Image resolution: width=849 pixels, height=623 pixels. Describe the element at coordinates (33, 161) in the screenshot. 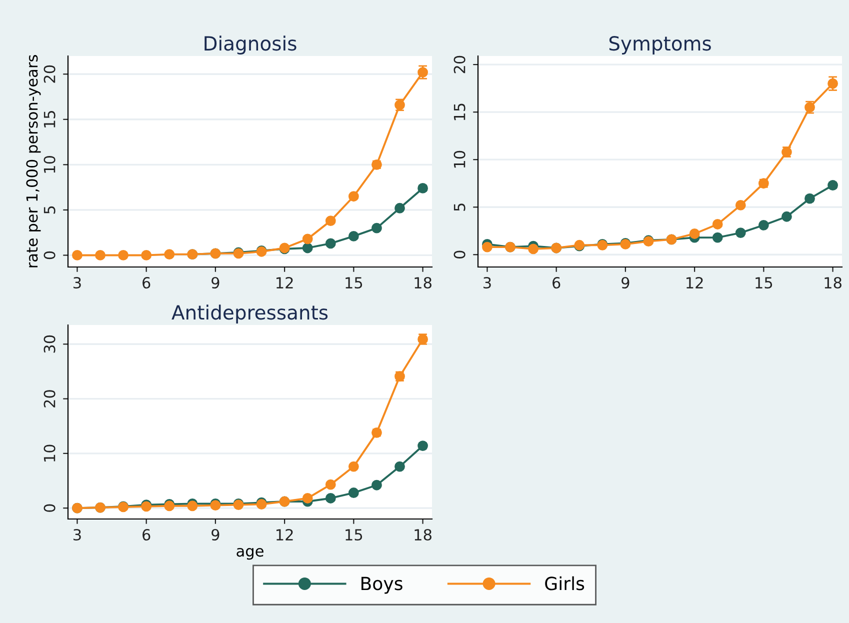

I see `y-axis-title: rate per 1,000 person-years` at that location.